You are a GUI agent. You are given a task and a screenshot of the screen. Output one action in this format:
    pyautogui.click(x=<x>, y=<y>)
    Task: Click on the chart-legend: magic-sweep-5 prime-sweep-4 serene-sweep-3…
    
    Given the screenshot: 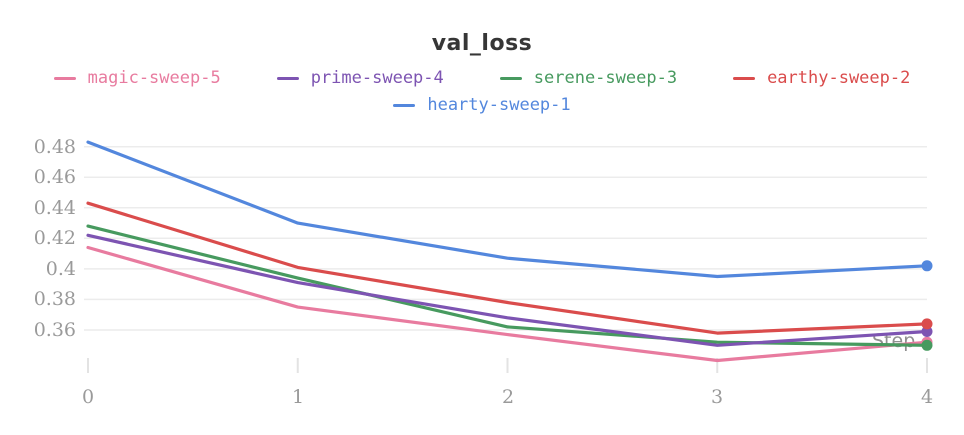 What is the action you would take?
    pyautogui.click(x=482, y=91)
    